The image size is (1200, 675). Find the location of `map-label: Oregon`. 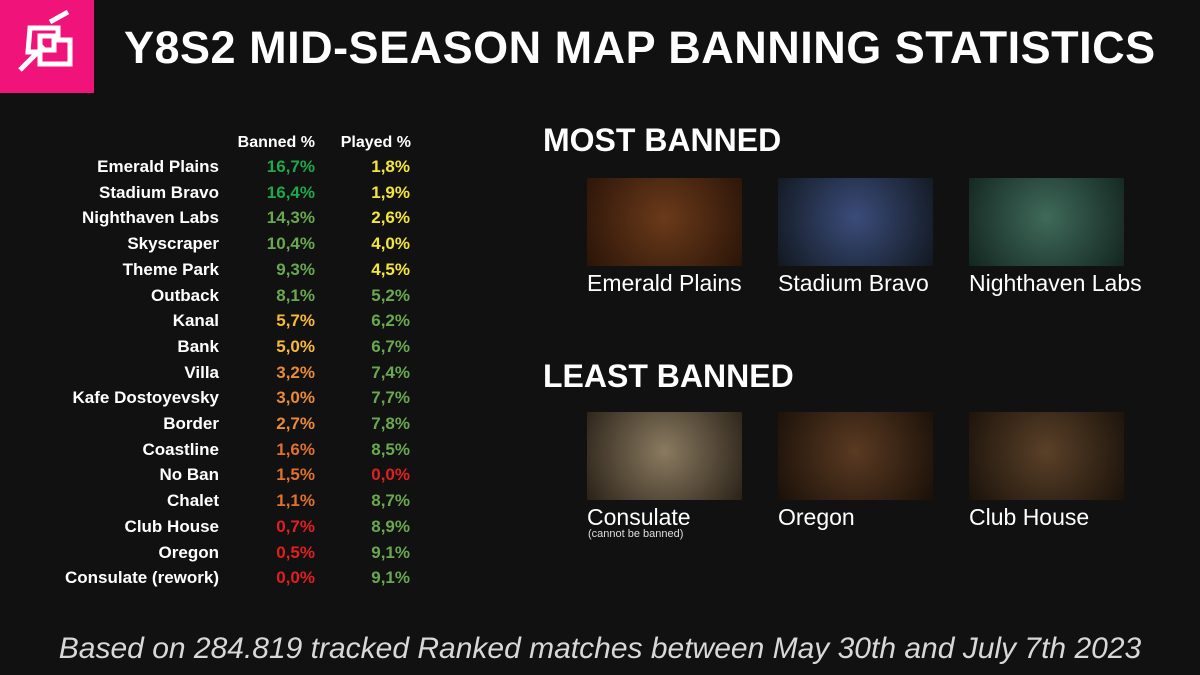

map-label: Oregon is located at coordinates (816, 517).